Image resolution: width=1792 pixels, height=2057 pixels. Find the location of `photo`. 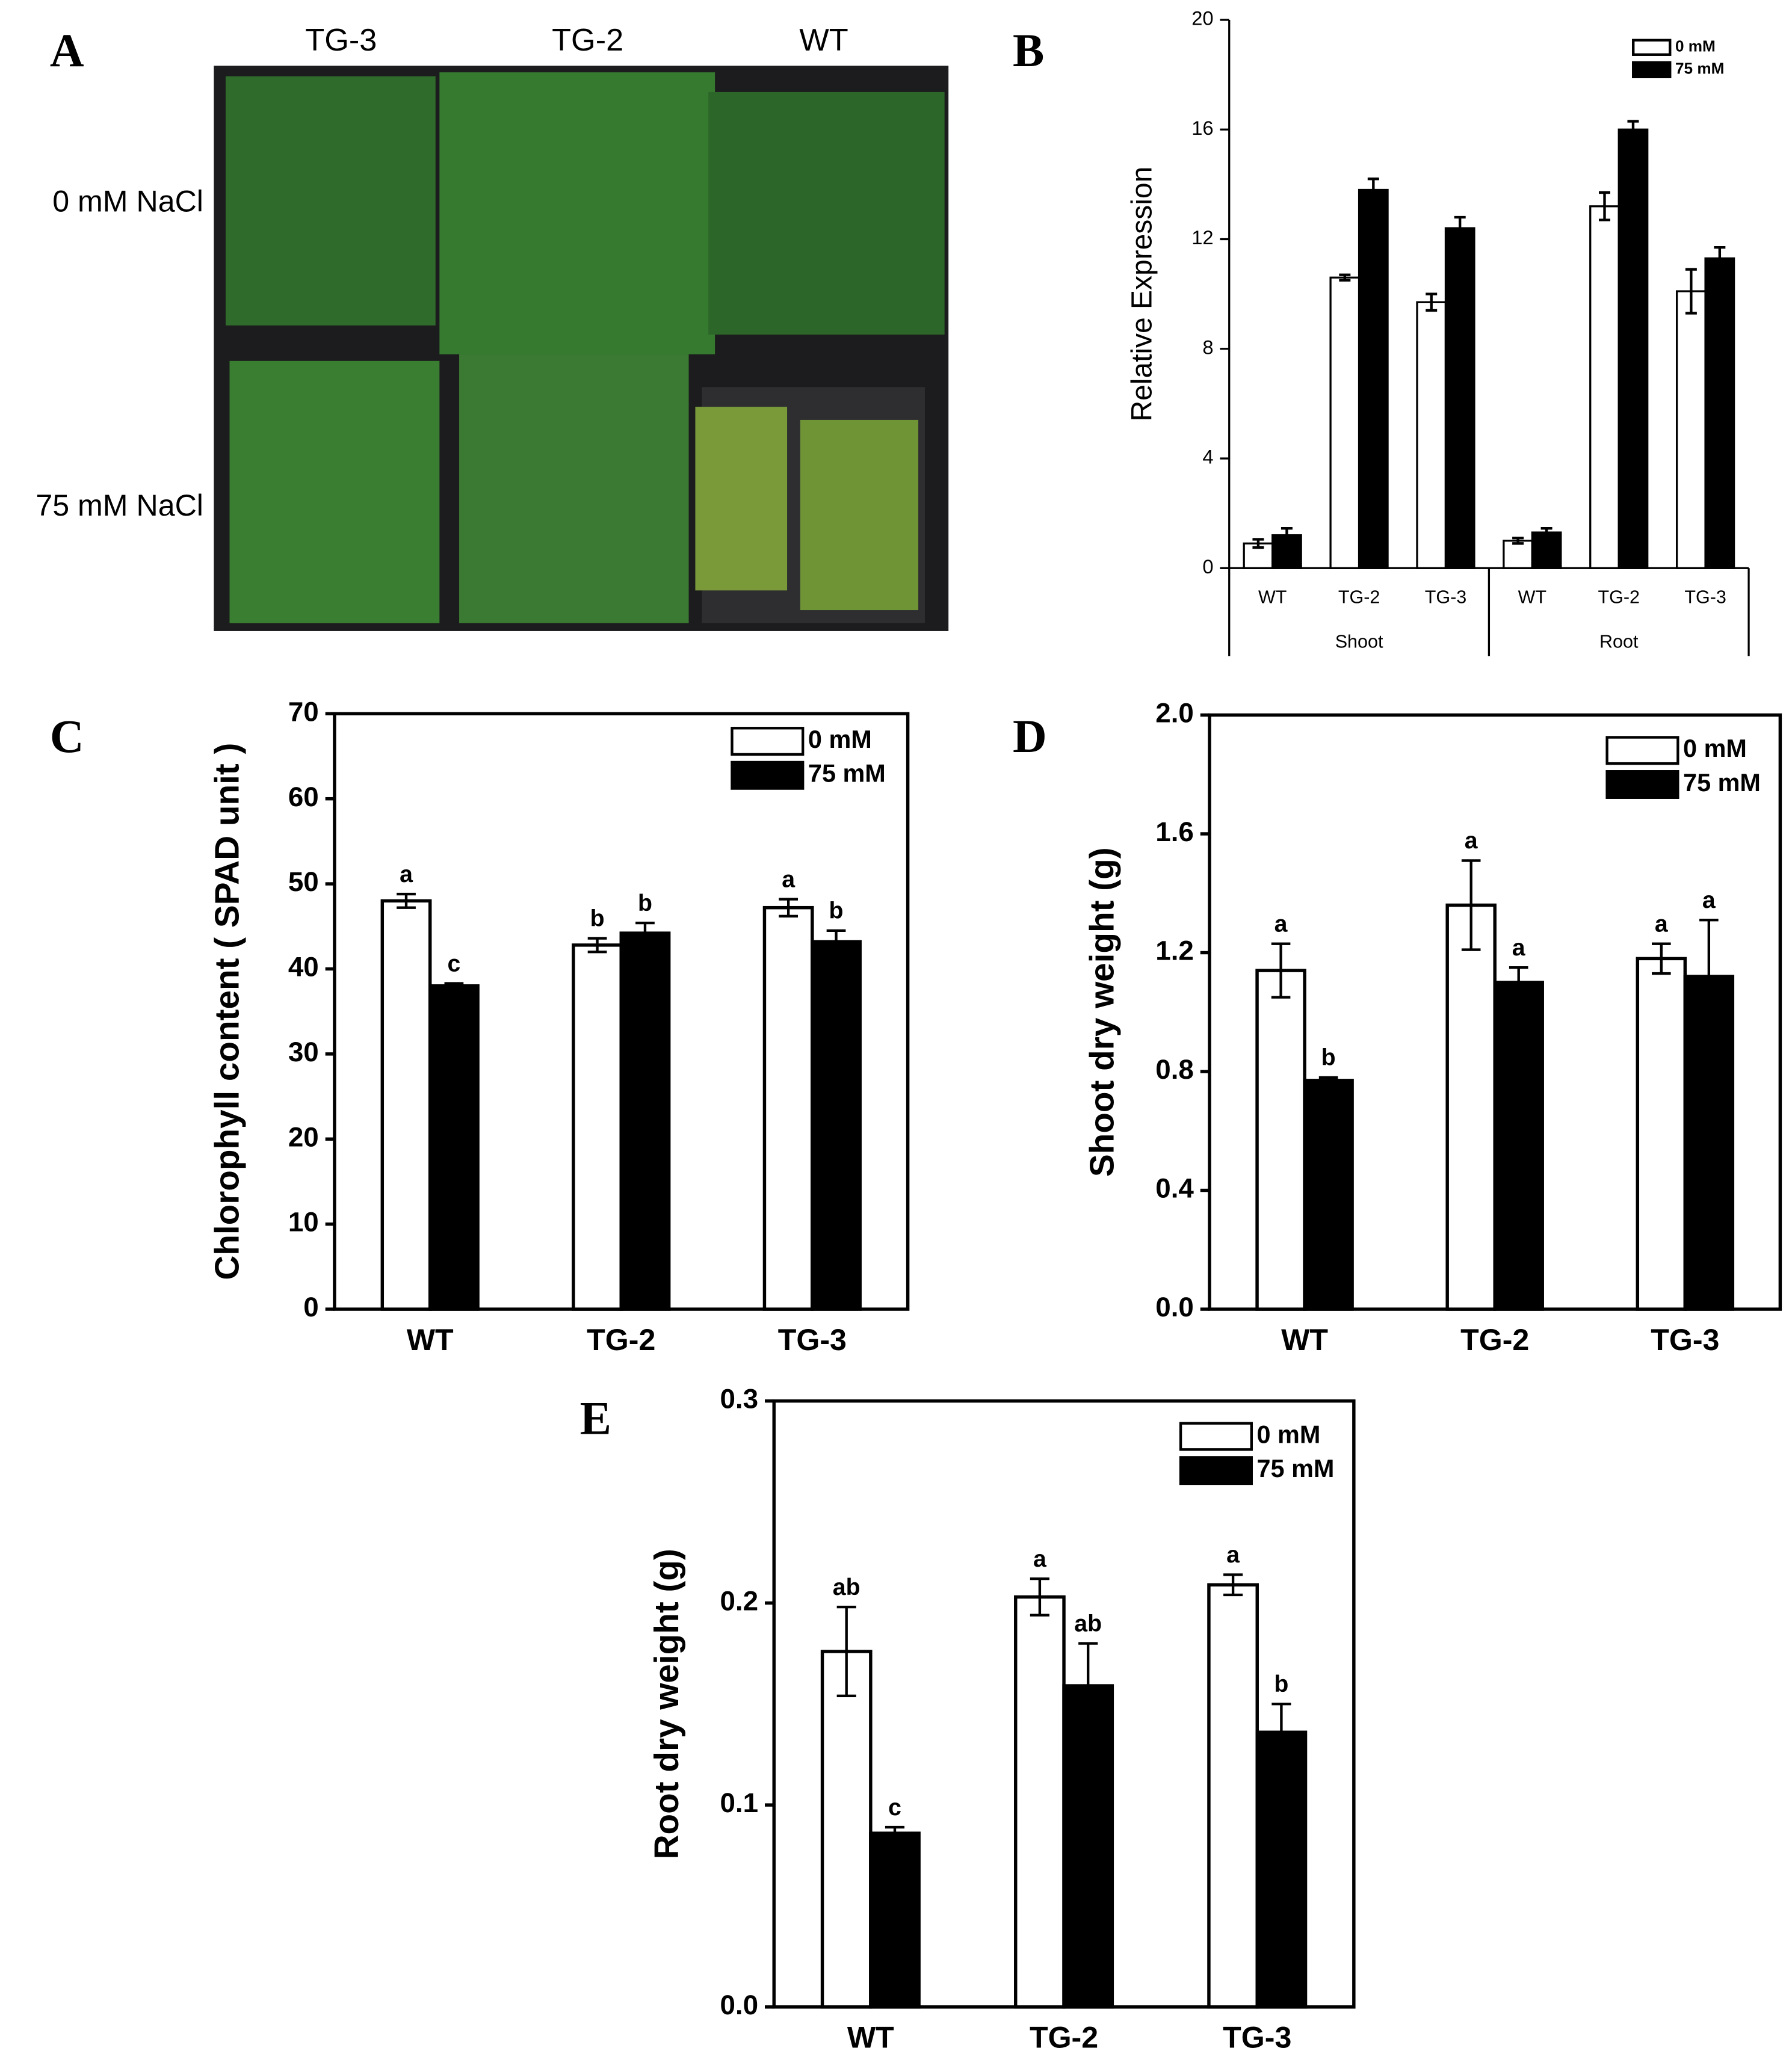

photo is located at coordinates (581, 348).